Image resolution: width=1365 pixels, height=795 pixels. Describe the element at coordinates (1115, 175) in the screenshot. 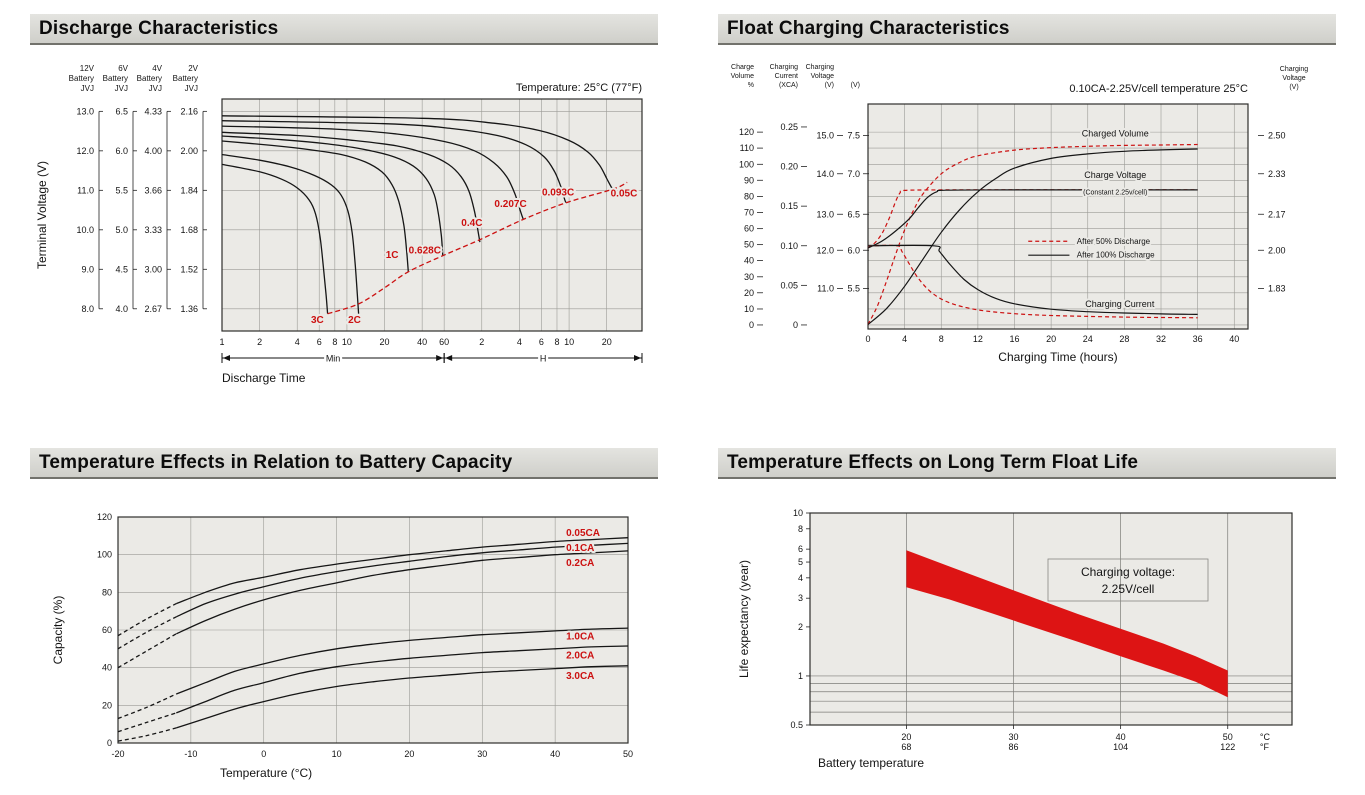

I see `svg-text: Charge Voltage` at that location.